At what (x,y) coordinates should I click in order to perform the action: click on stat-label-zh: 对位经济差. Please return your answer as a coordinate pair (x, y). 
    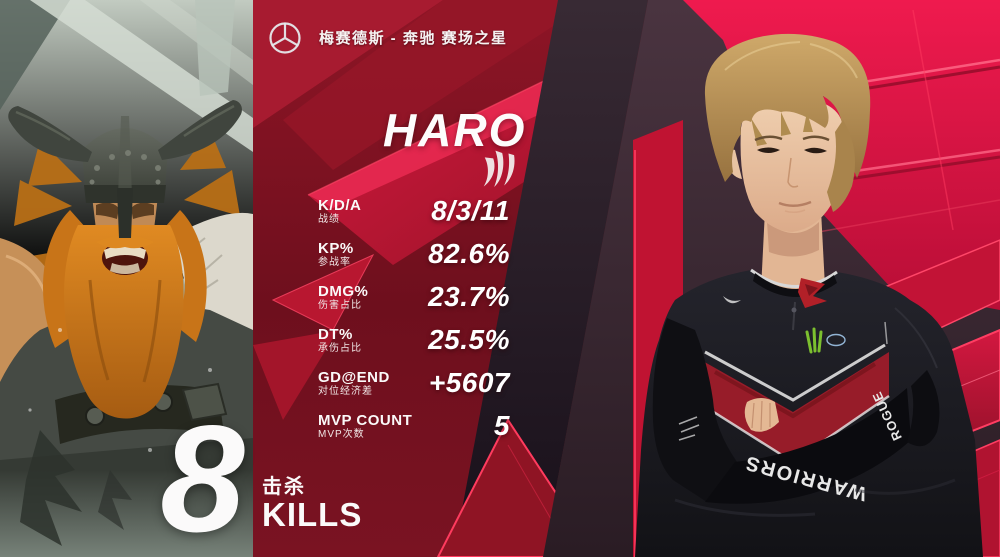
    Looking at the image, I should click on (345, 391).